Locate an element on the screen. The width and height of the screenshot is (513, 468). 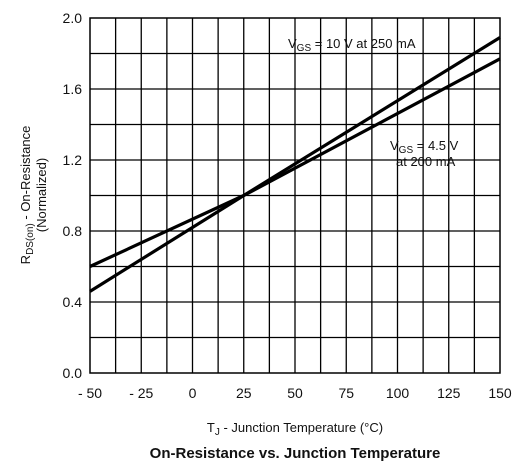
series-label-10v-rest: = 10 V at 250 mA is located at coordinates (363, 43).